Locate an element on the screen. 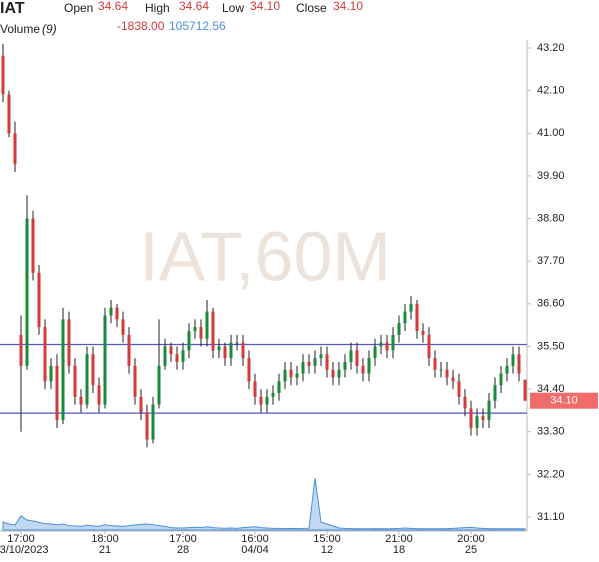 The image size is (599, 562). x-tick-sublabel: 25 is located at coordinates (471, 550).